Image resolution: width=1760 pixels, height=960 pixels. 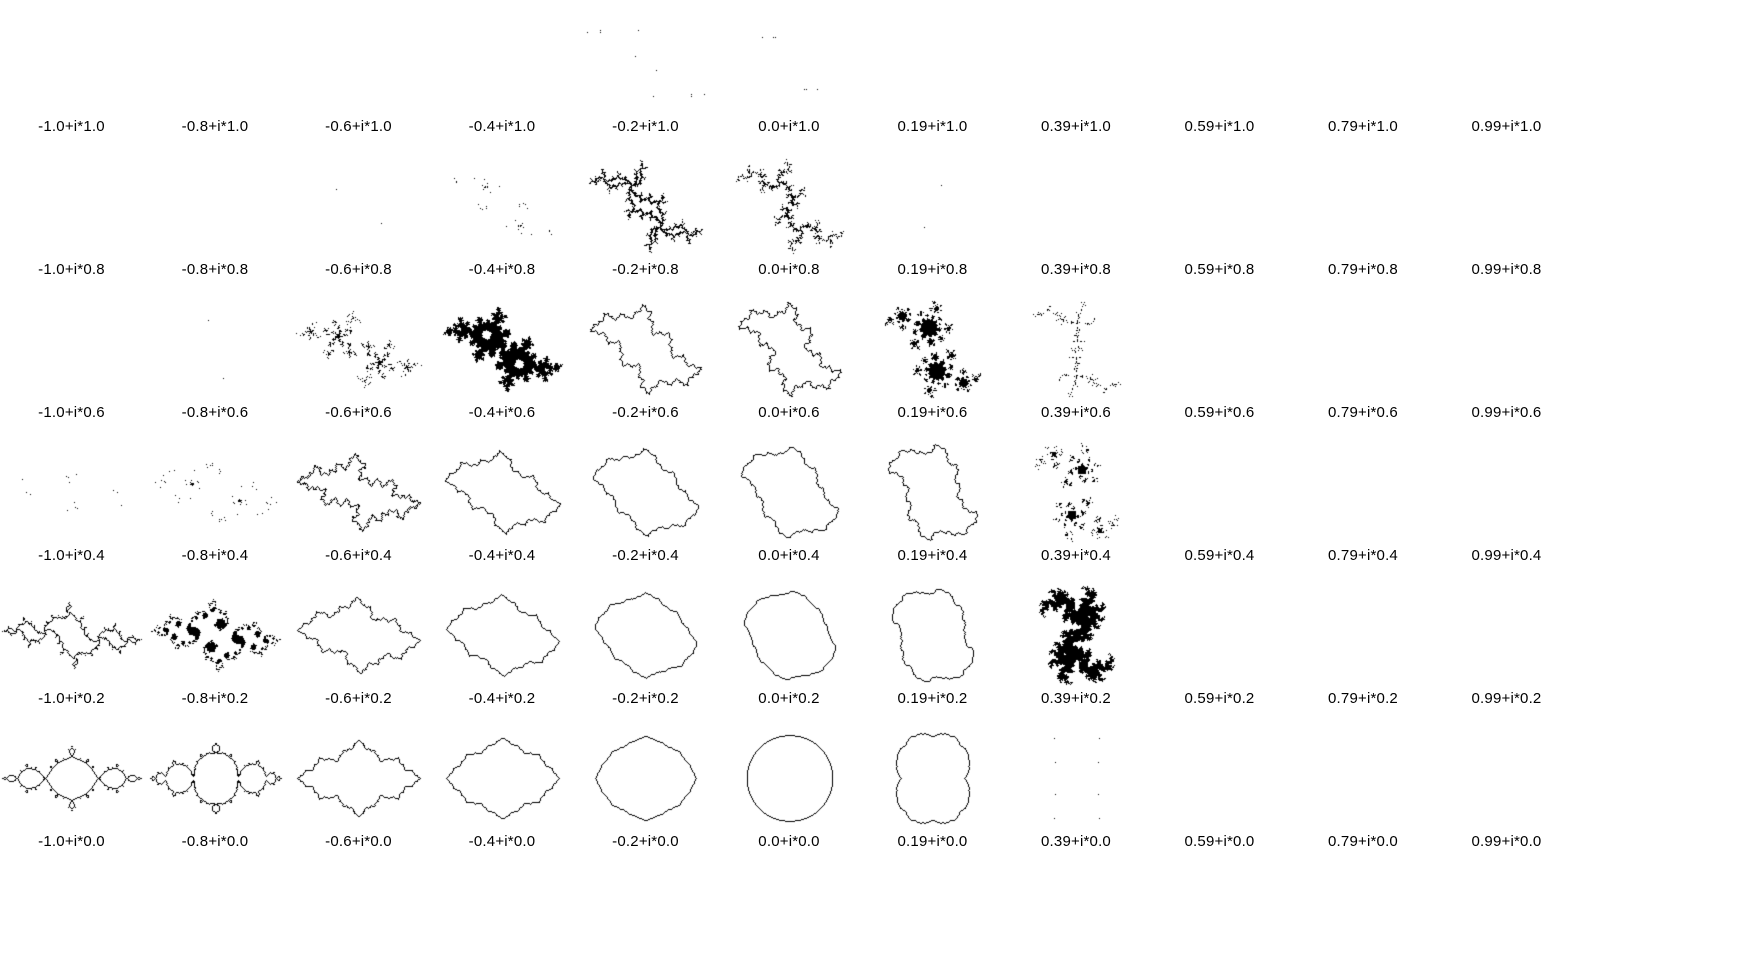 What do you see at coordinates (1506, 269) in the screenshot?
I see `parameter-label: 0.99+i*0.8` at bounding box center [1506, 269].